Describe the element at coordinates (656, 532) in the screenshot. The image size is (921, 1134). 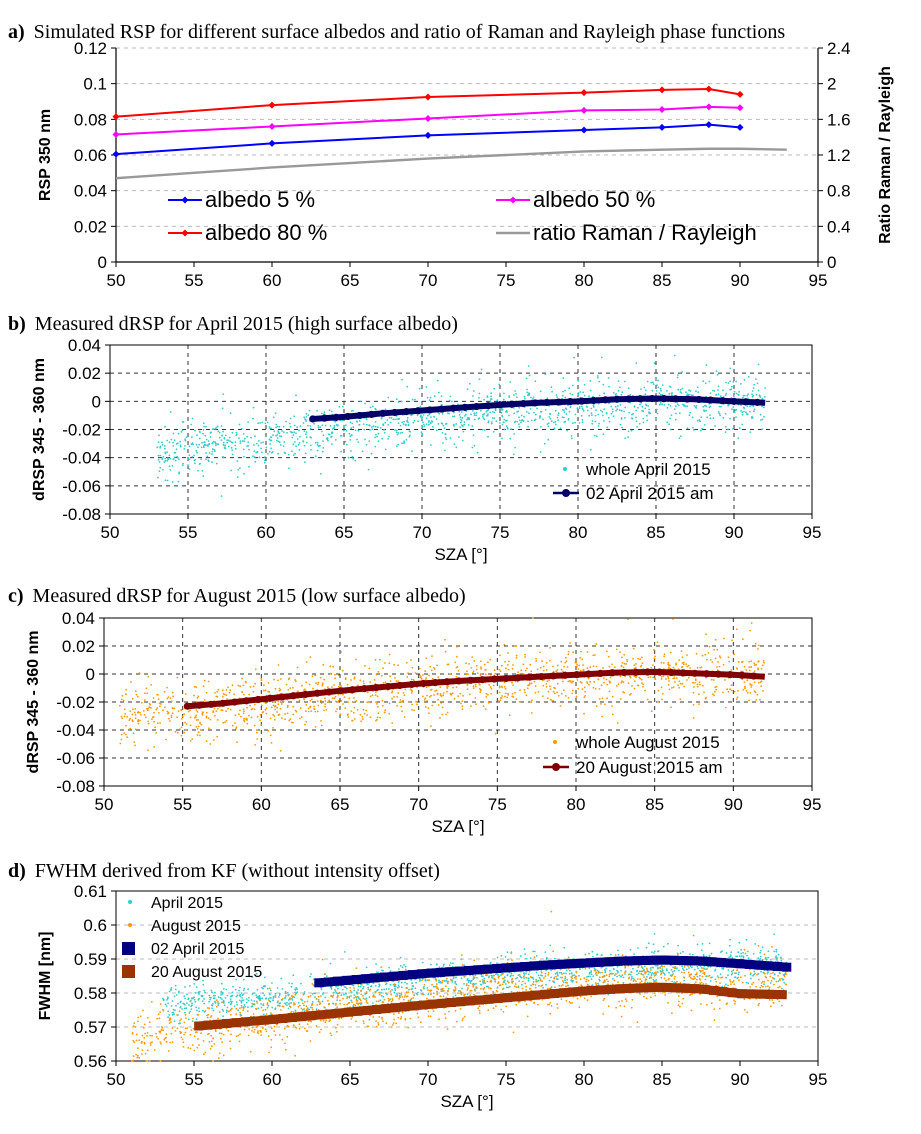
I see `x-tick-label: 85` at that location.